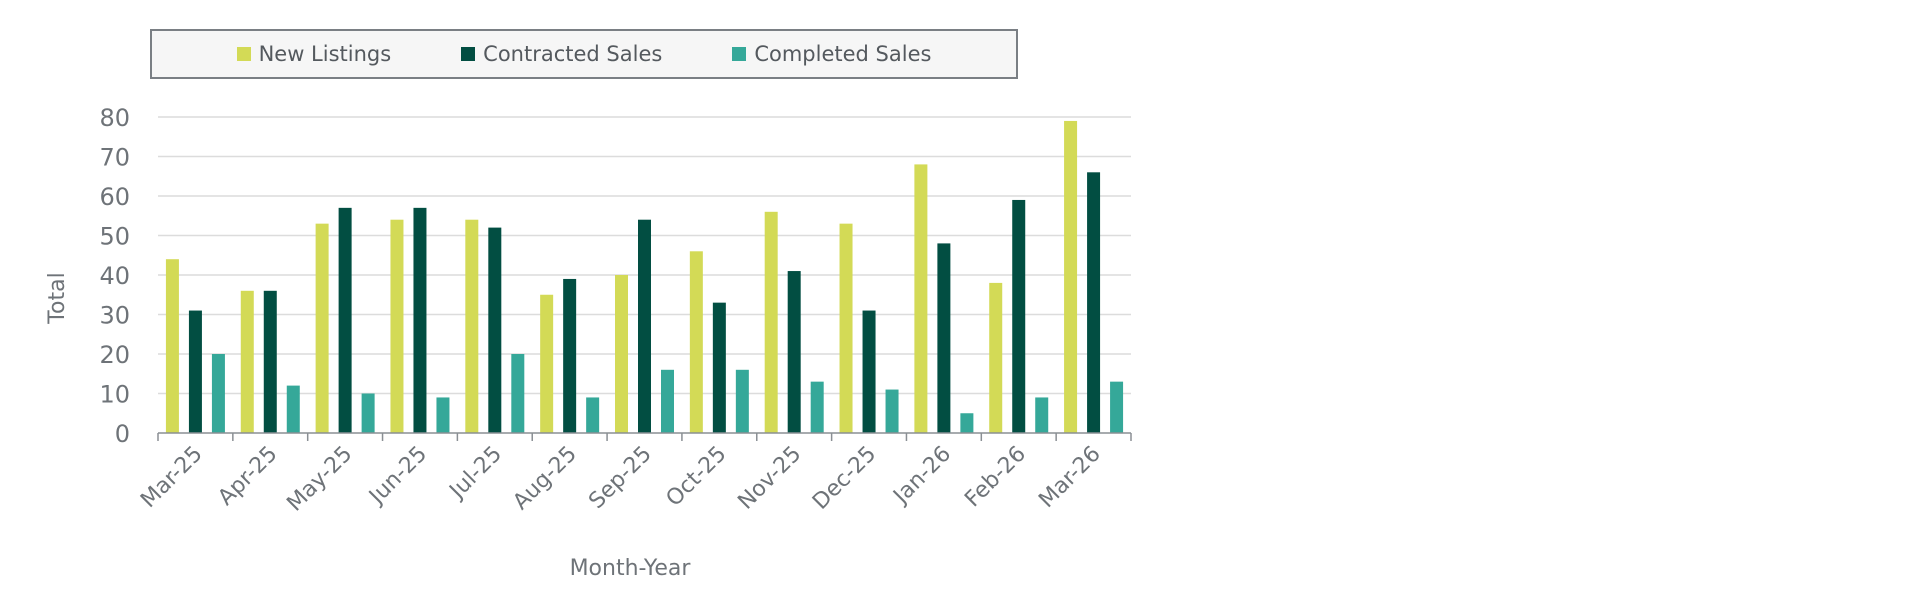  What do you see at coordinates (114, 355) in the screenshot?
I see `y-tick-label: 20` at bounding box center [114, 355].